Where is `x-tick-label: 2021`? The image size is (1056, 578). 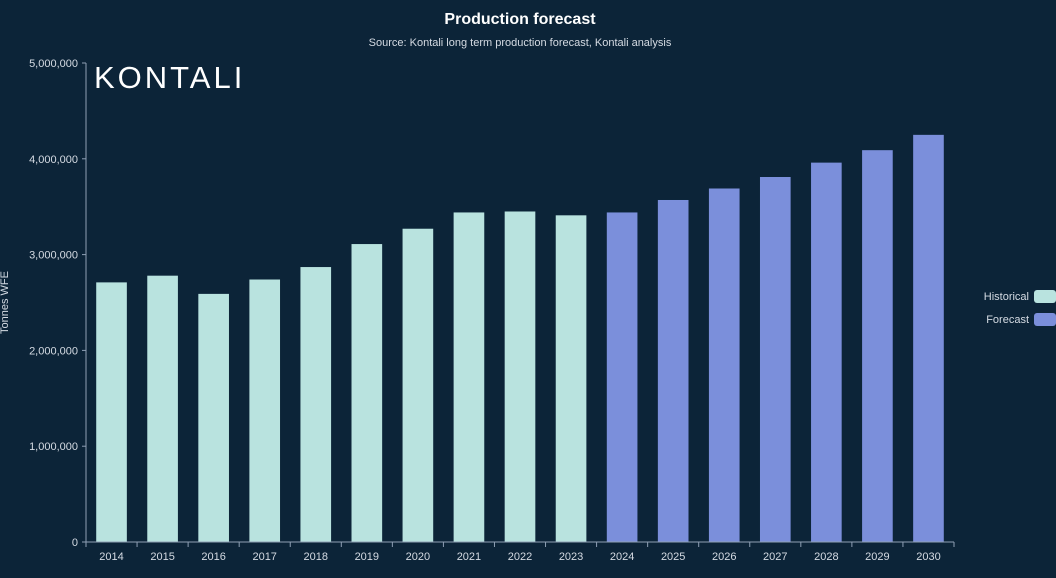
x-tick-label: 2021 is located at coordinates (469, 557).